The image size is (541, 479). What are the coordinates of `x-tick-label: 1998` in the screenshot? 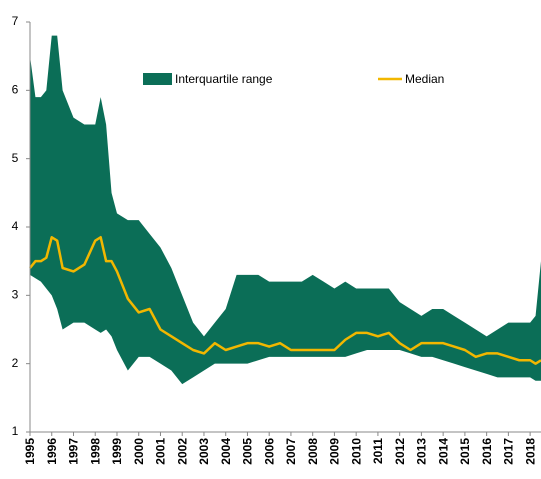 It's located at (95, 451).